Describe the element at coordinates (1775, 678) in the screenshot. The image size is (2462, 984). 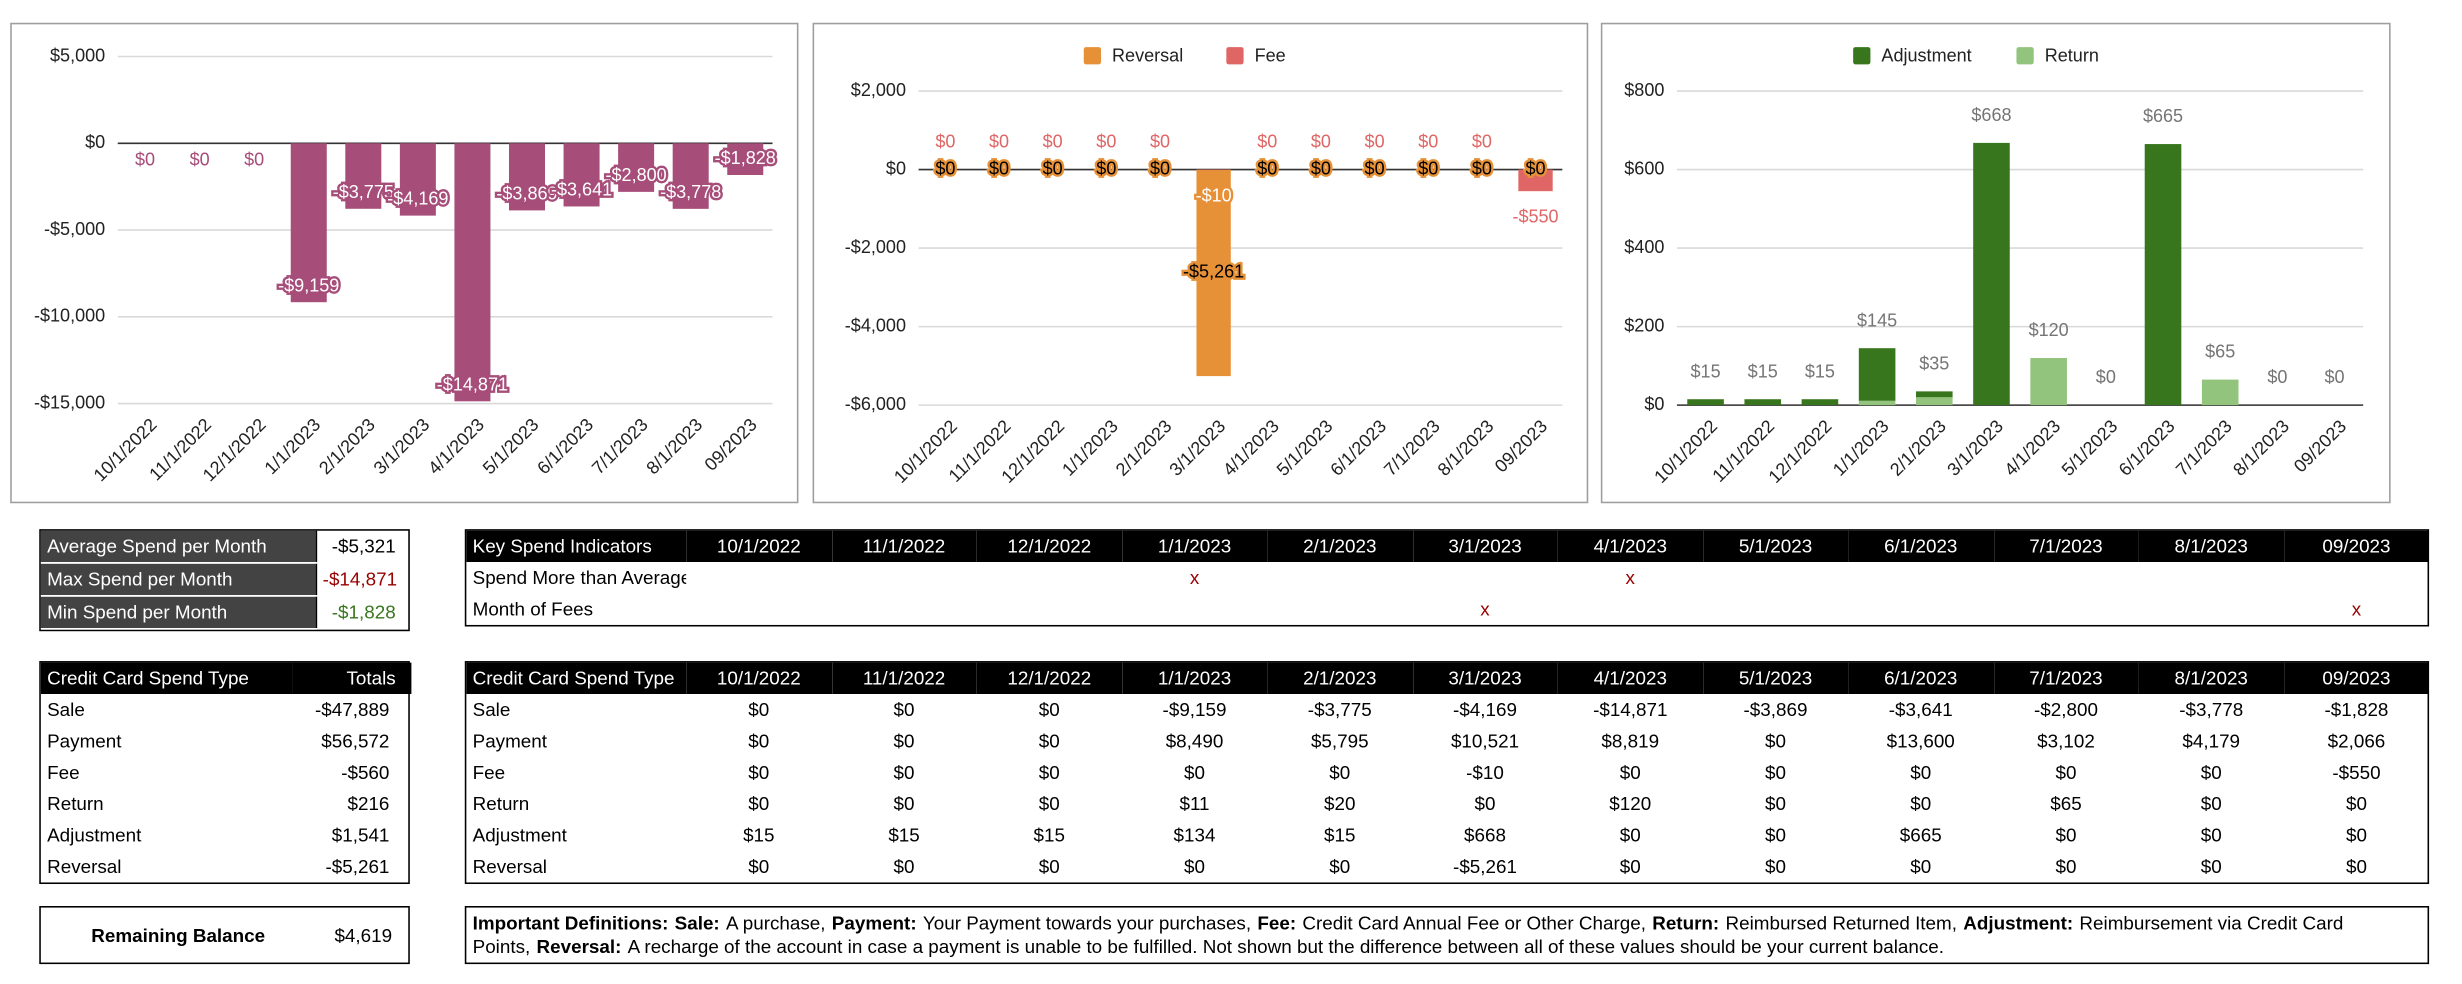
I see `header-cell: 5/1/2023` at that location.